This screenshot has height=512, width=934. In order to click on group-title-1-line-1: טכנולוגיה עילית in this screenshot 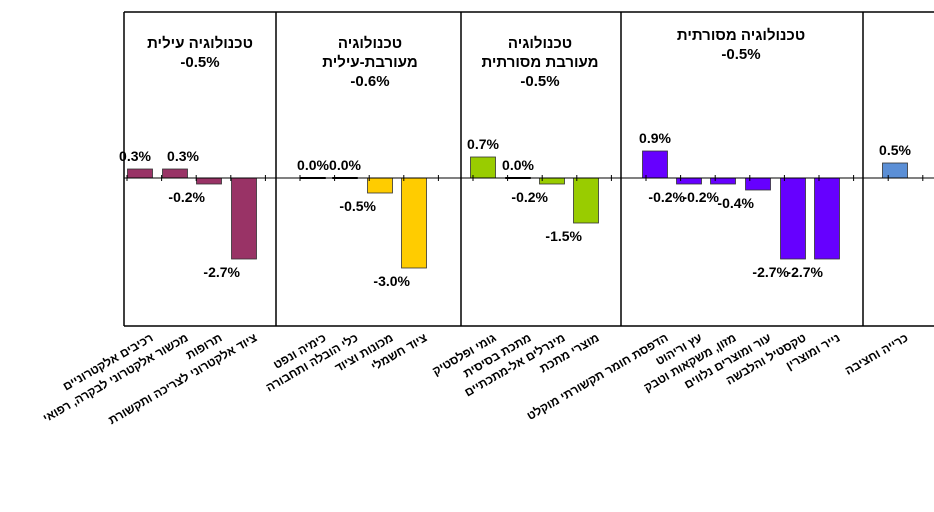, I will do `click(200, 43)`.